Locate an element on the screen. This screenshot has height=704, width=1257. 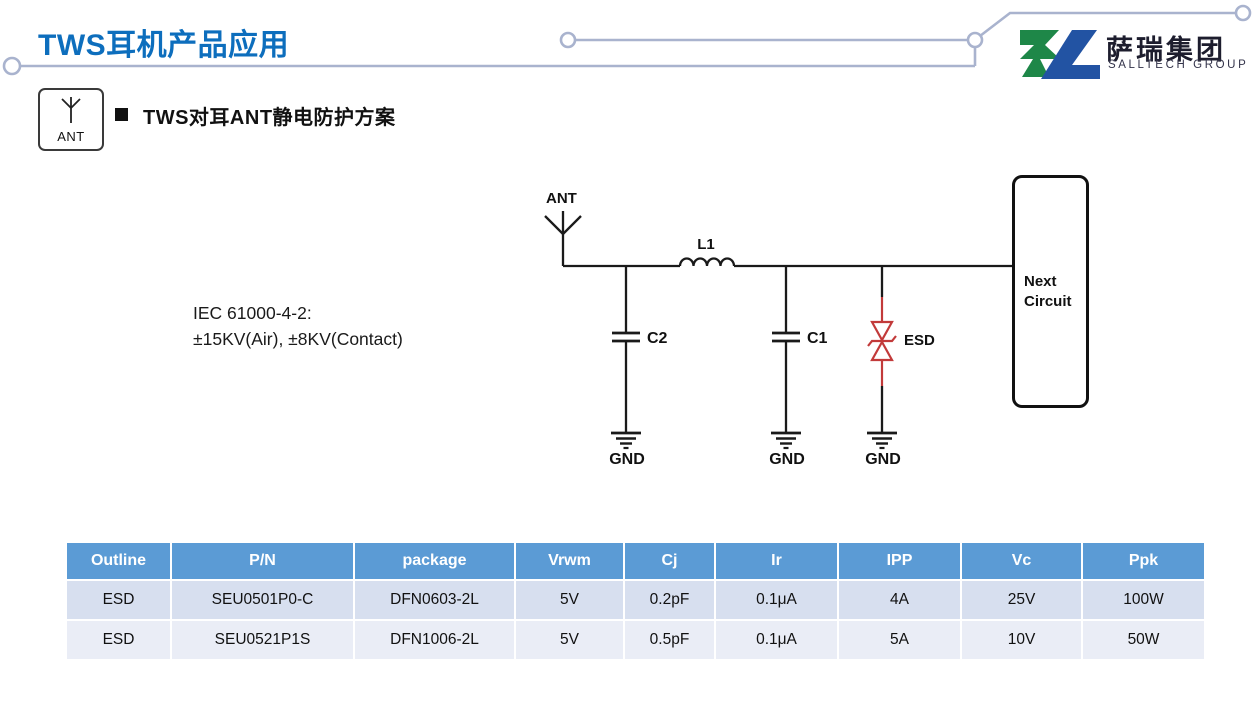
ant-icon-box: ANT is located at coordinates (71, 119).